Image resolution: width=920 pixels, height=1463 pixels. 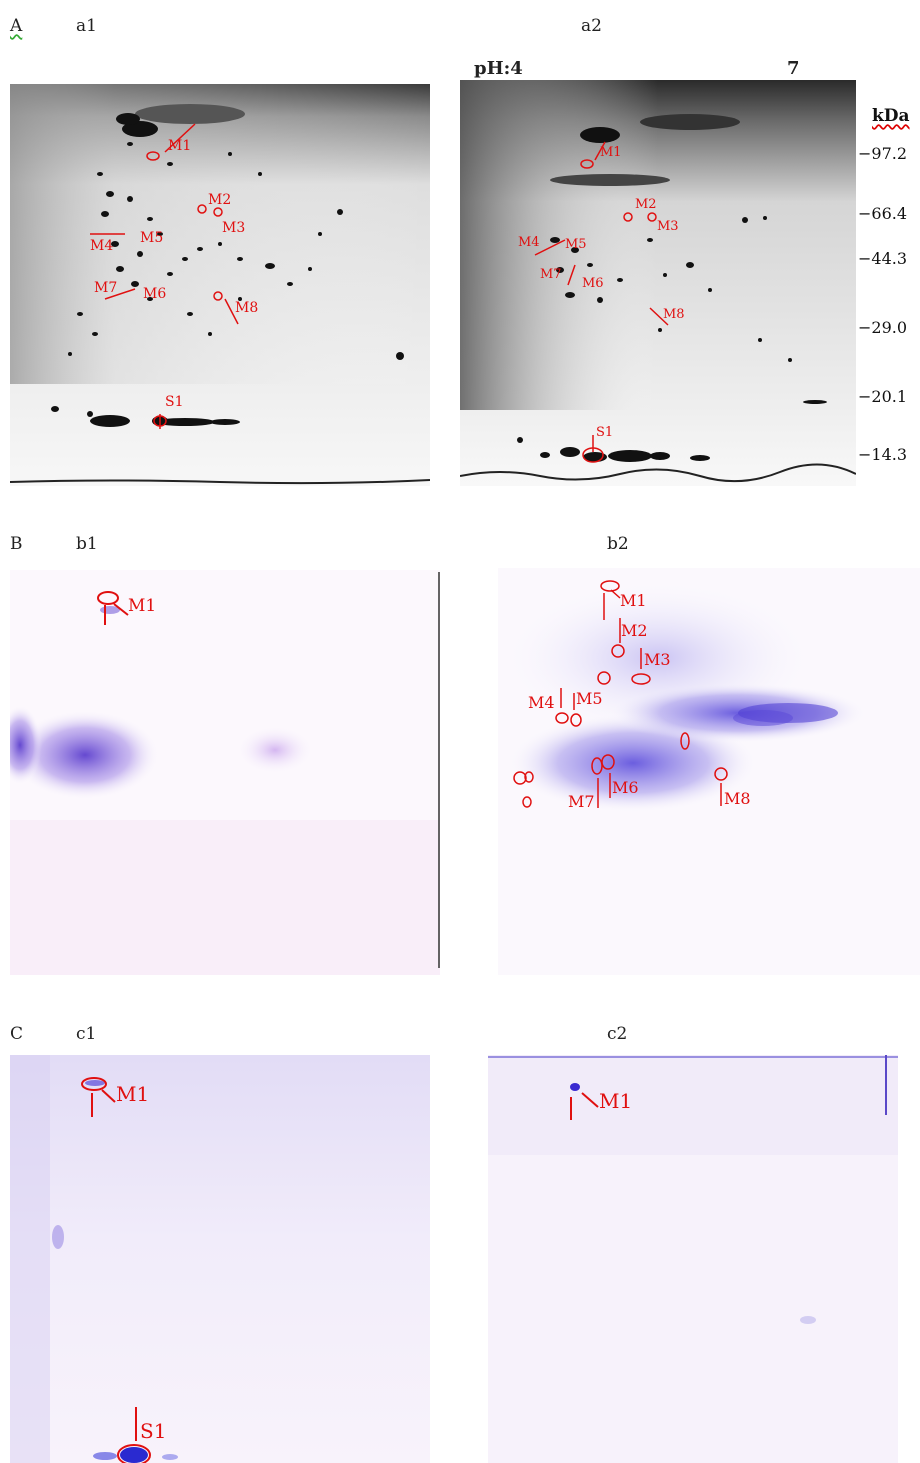 What do you see at coordinates (16, 544) in the screenshot?
I see `section-label-b: B` at bounding box center [16, 544].